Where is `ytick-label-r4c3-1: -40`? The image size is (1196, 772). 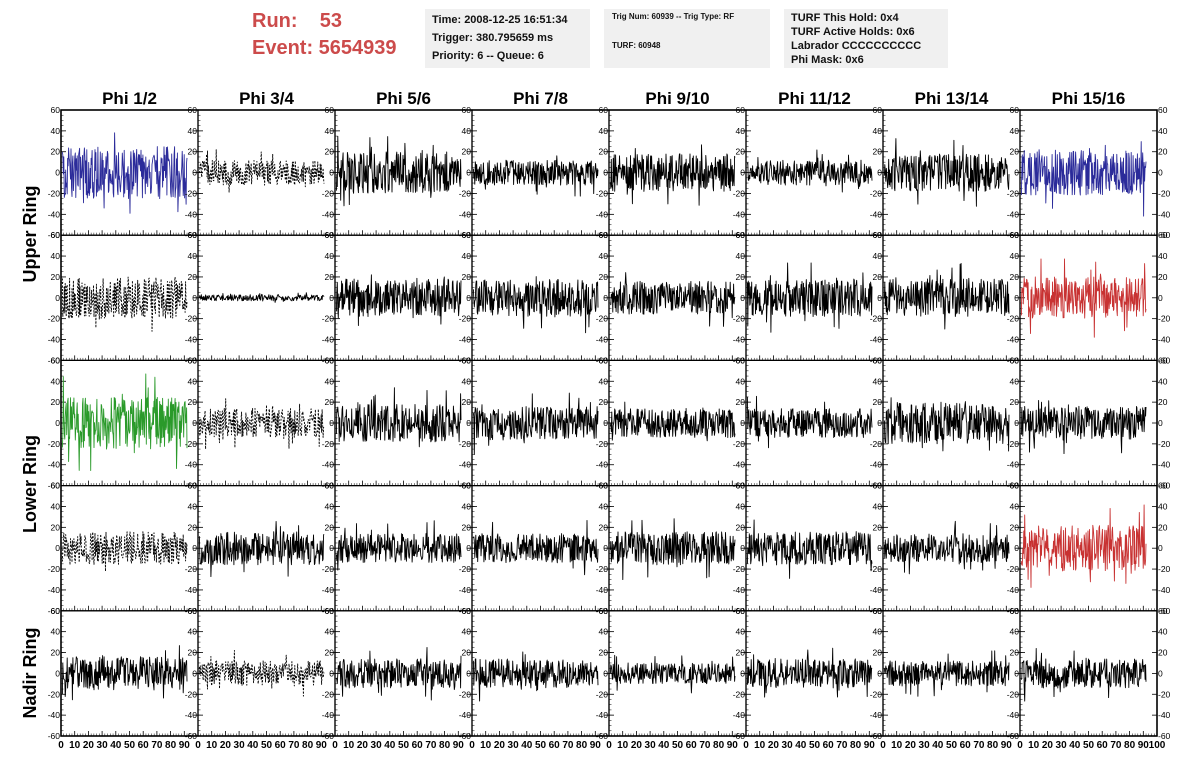 ytick-label-r4c3-1: -40 is located at coordinates (328, 590).